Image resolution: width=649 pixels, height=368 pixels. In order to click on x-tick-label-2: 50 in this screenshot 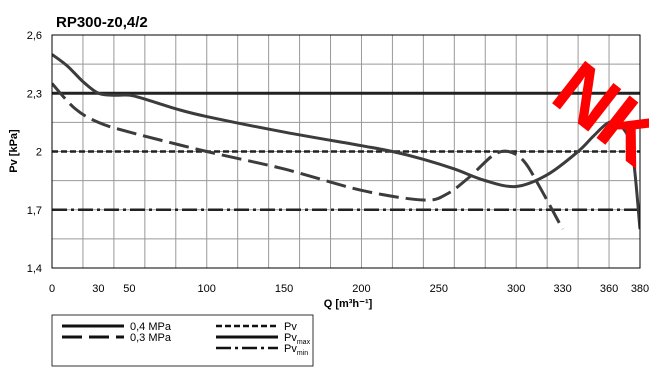, I will do `click(129, 289)`.